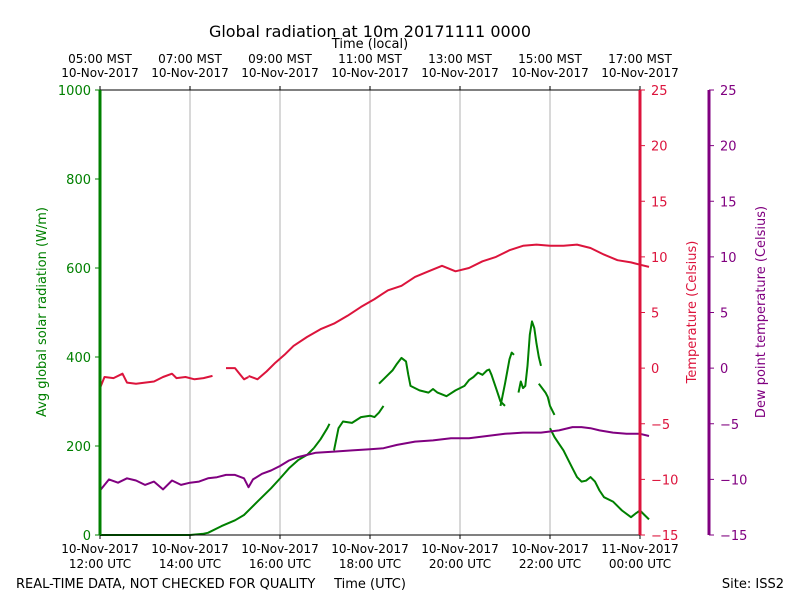 The width and height of the screenshot is (800, 600). I want to click on right-axis-tick-label: −10, so click(664, 480).